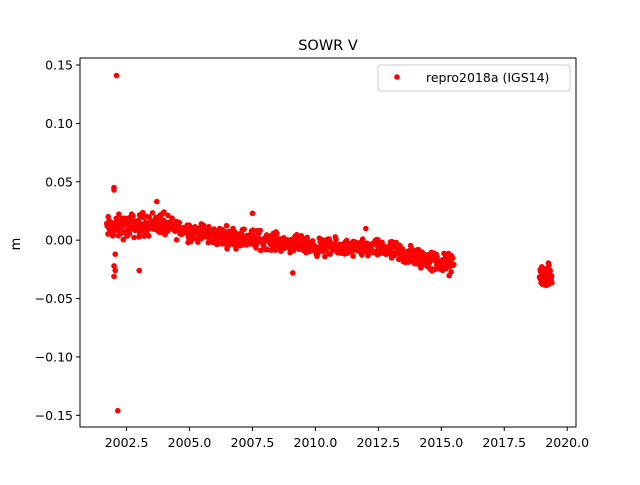  I want to click on x-tick-label: 2020.0, so click(567, 442).